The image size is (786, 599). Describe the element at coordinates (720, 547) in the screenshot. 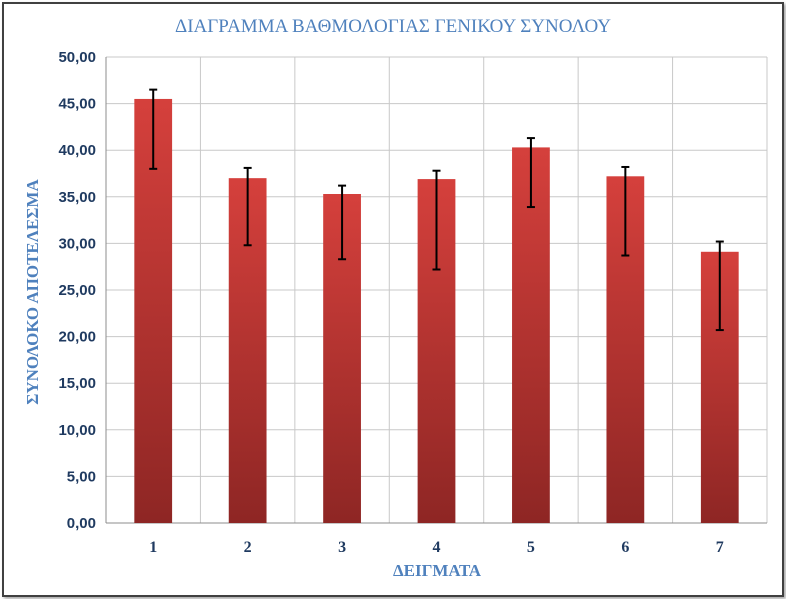

I see `x-tick-label: 7` at that location.